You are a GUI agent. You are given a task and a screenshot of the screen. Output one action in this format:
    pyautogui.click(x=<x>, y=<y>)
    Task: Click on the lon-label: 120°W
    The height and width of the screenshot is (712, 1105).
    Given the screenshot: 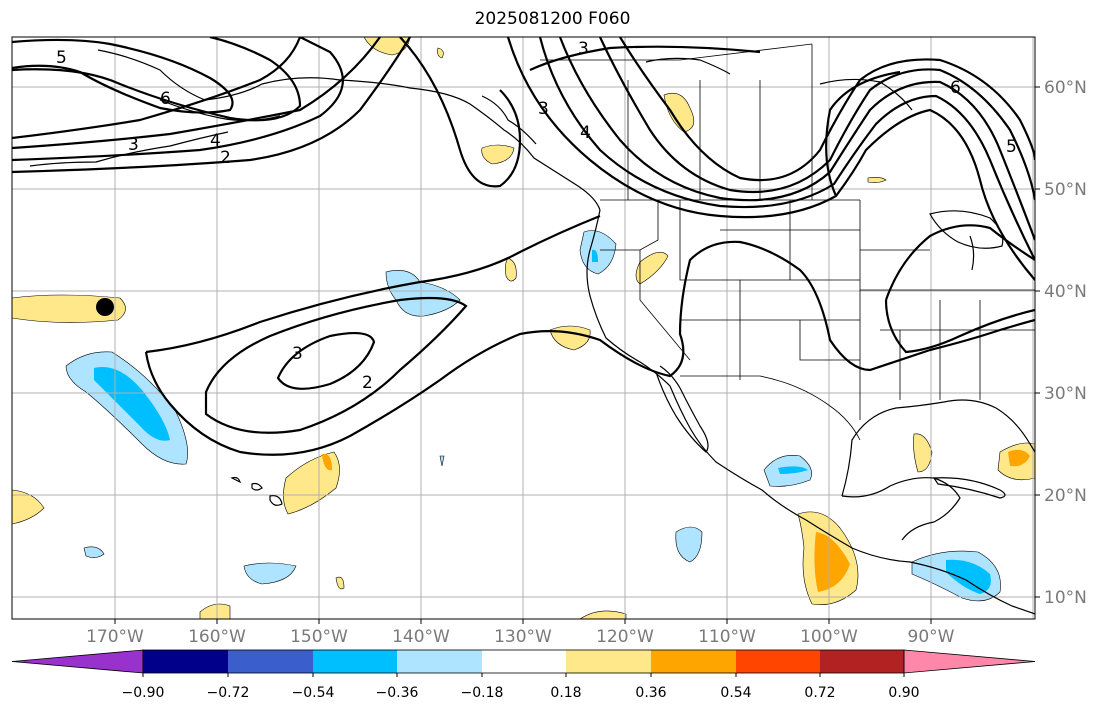 What is the action you would take?
    pyautogui.click(x=625, y=637)
    